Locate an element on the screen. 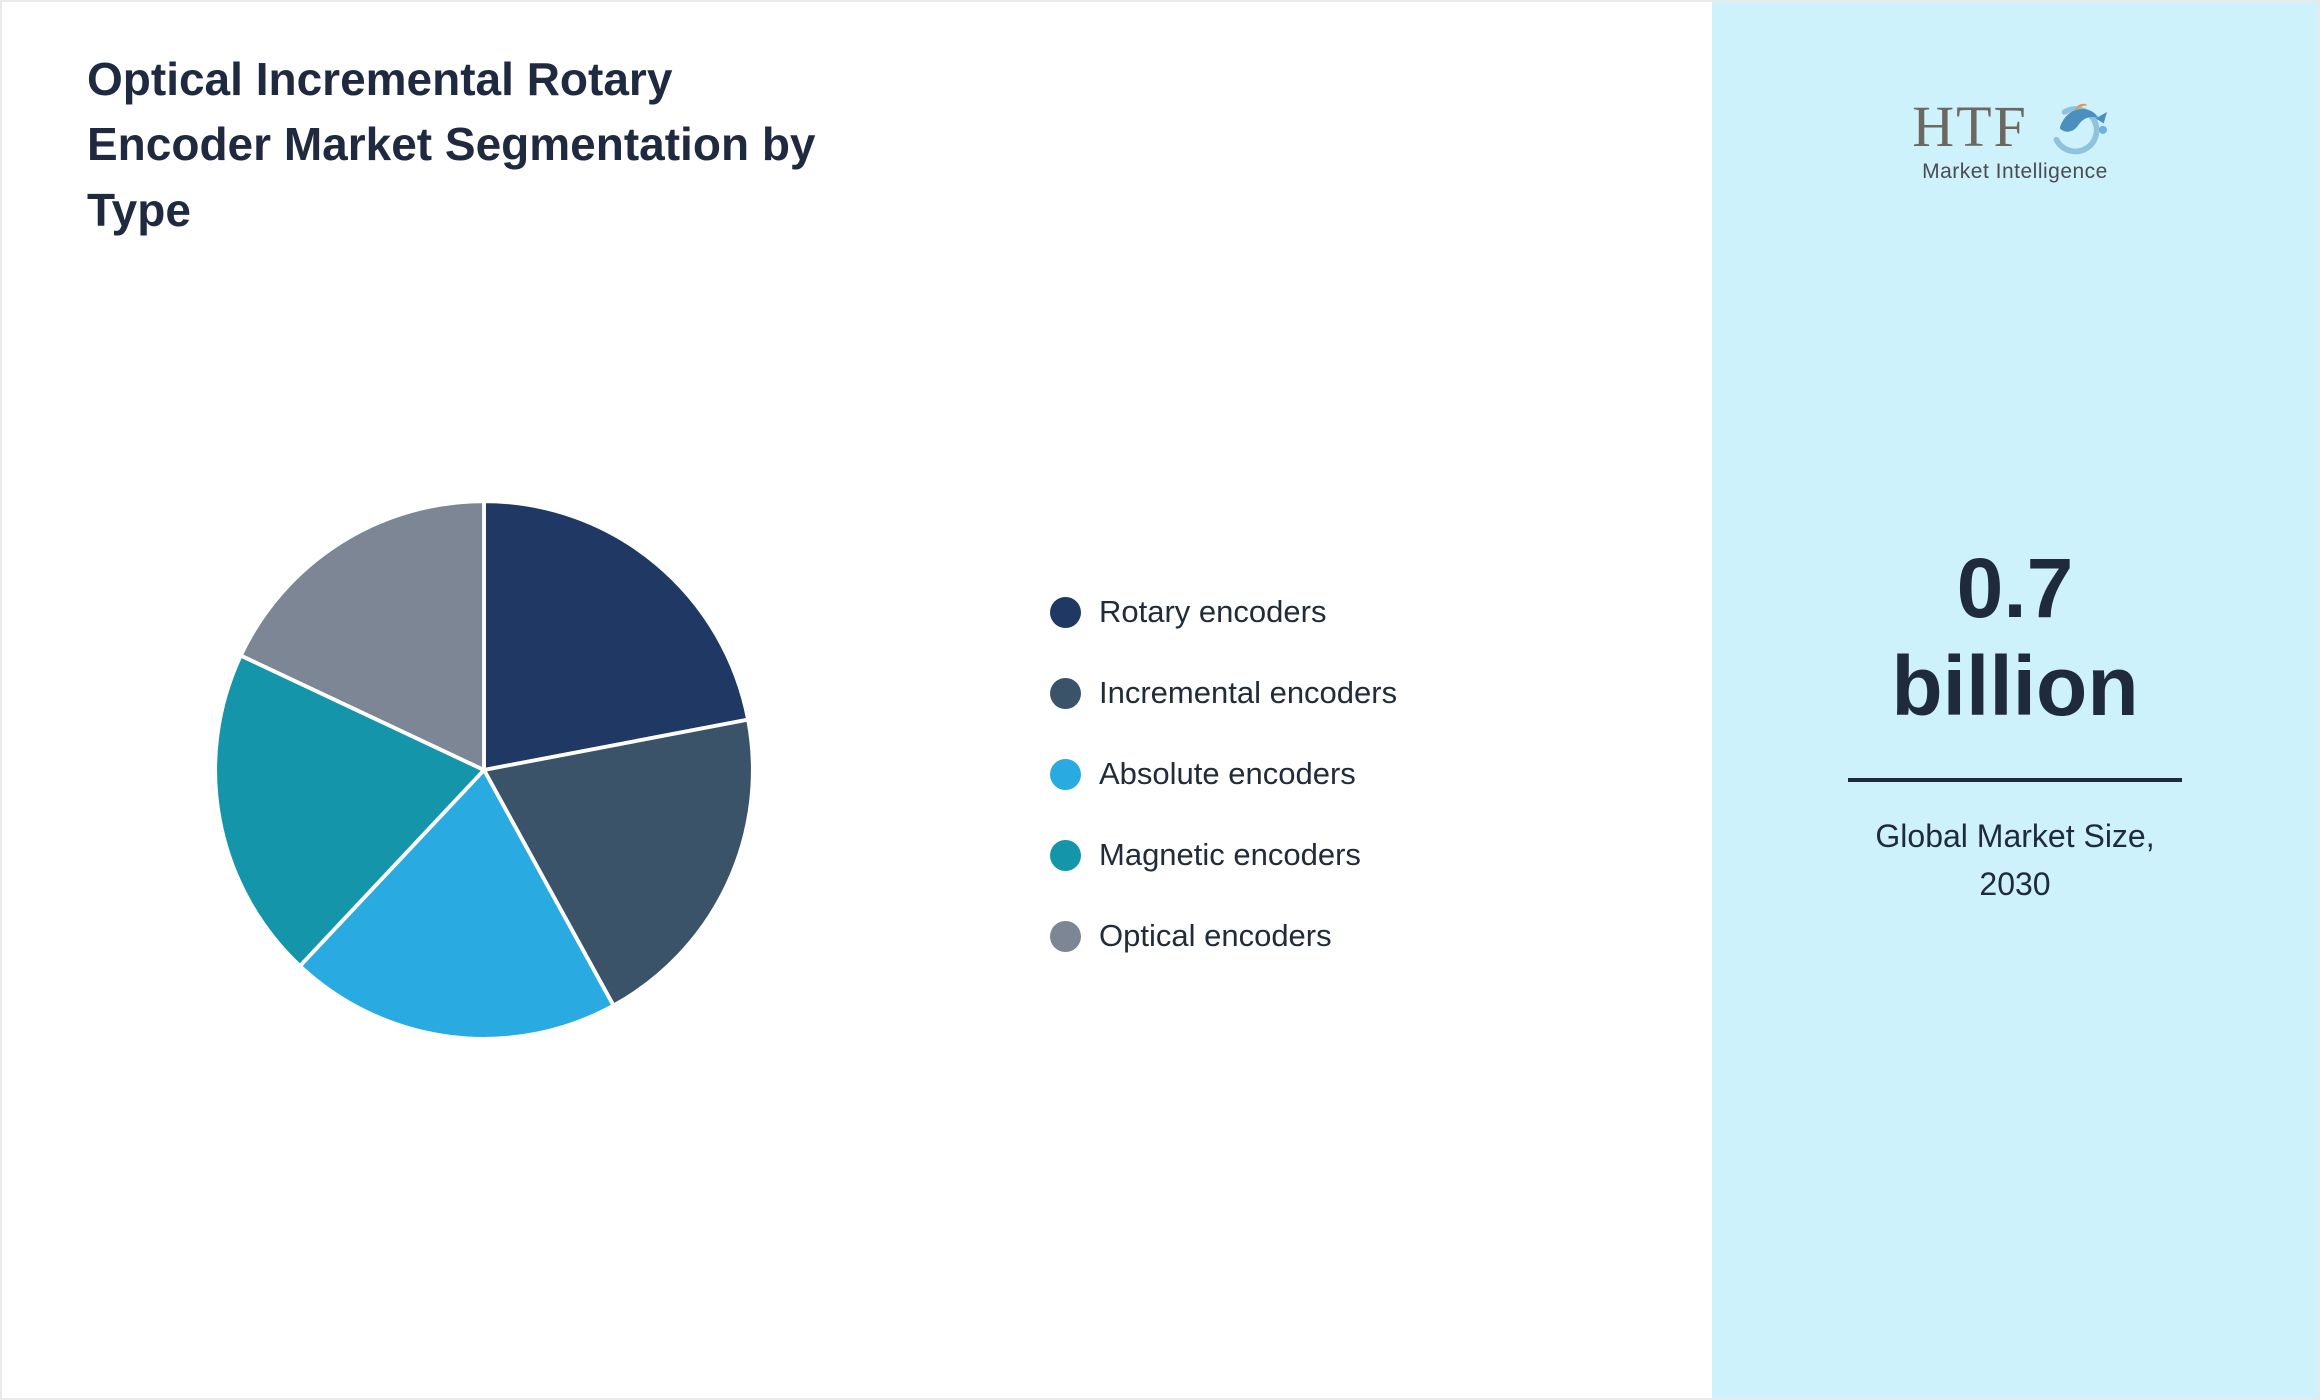  pie-chart is located at coordinates (484, 770).